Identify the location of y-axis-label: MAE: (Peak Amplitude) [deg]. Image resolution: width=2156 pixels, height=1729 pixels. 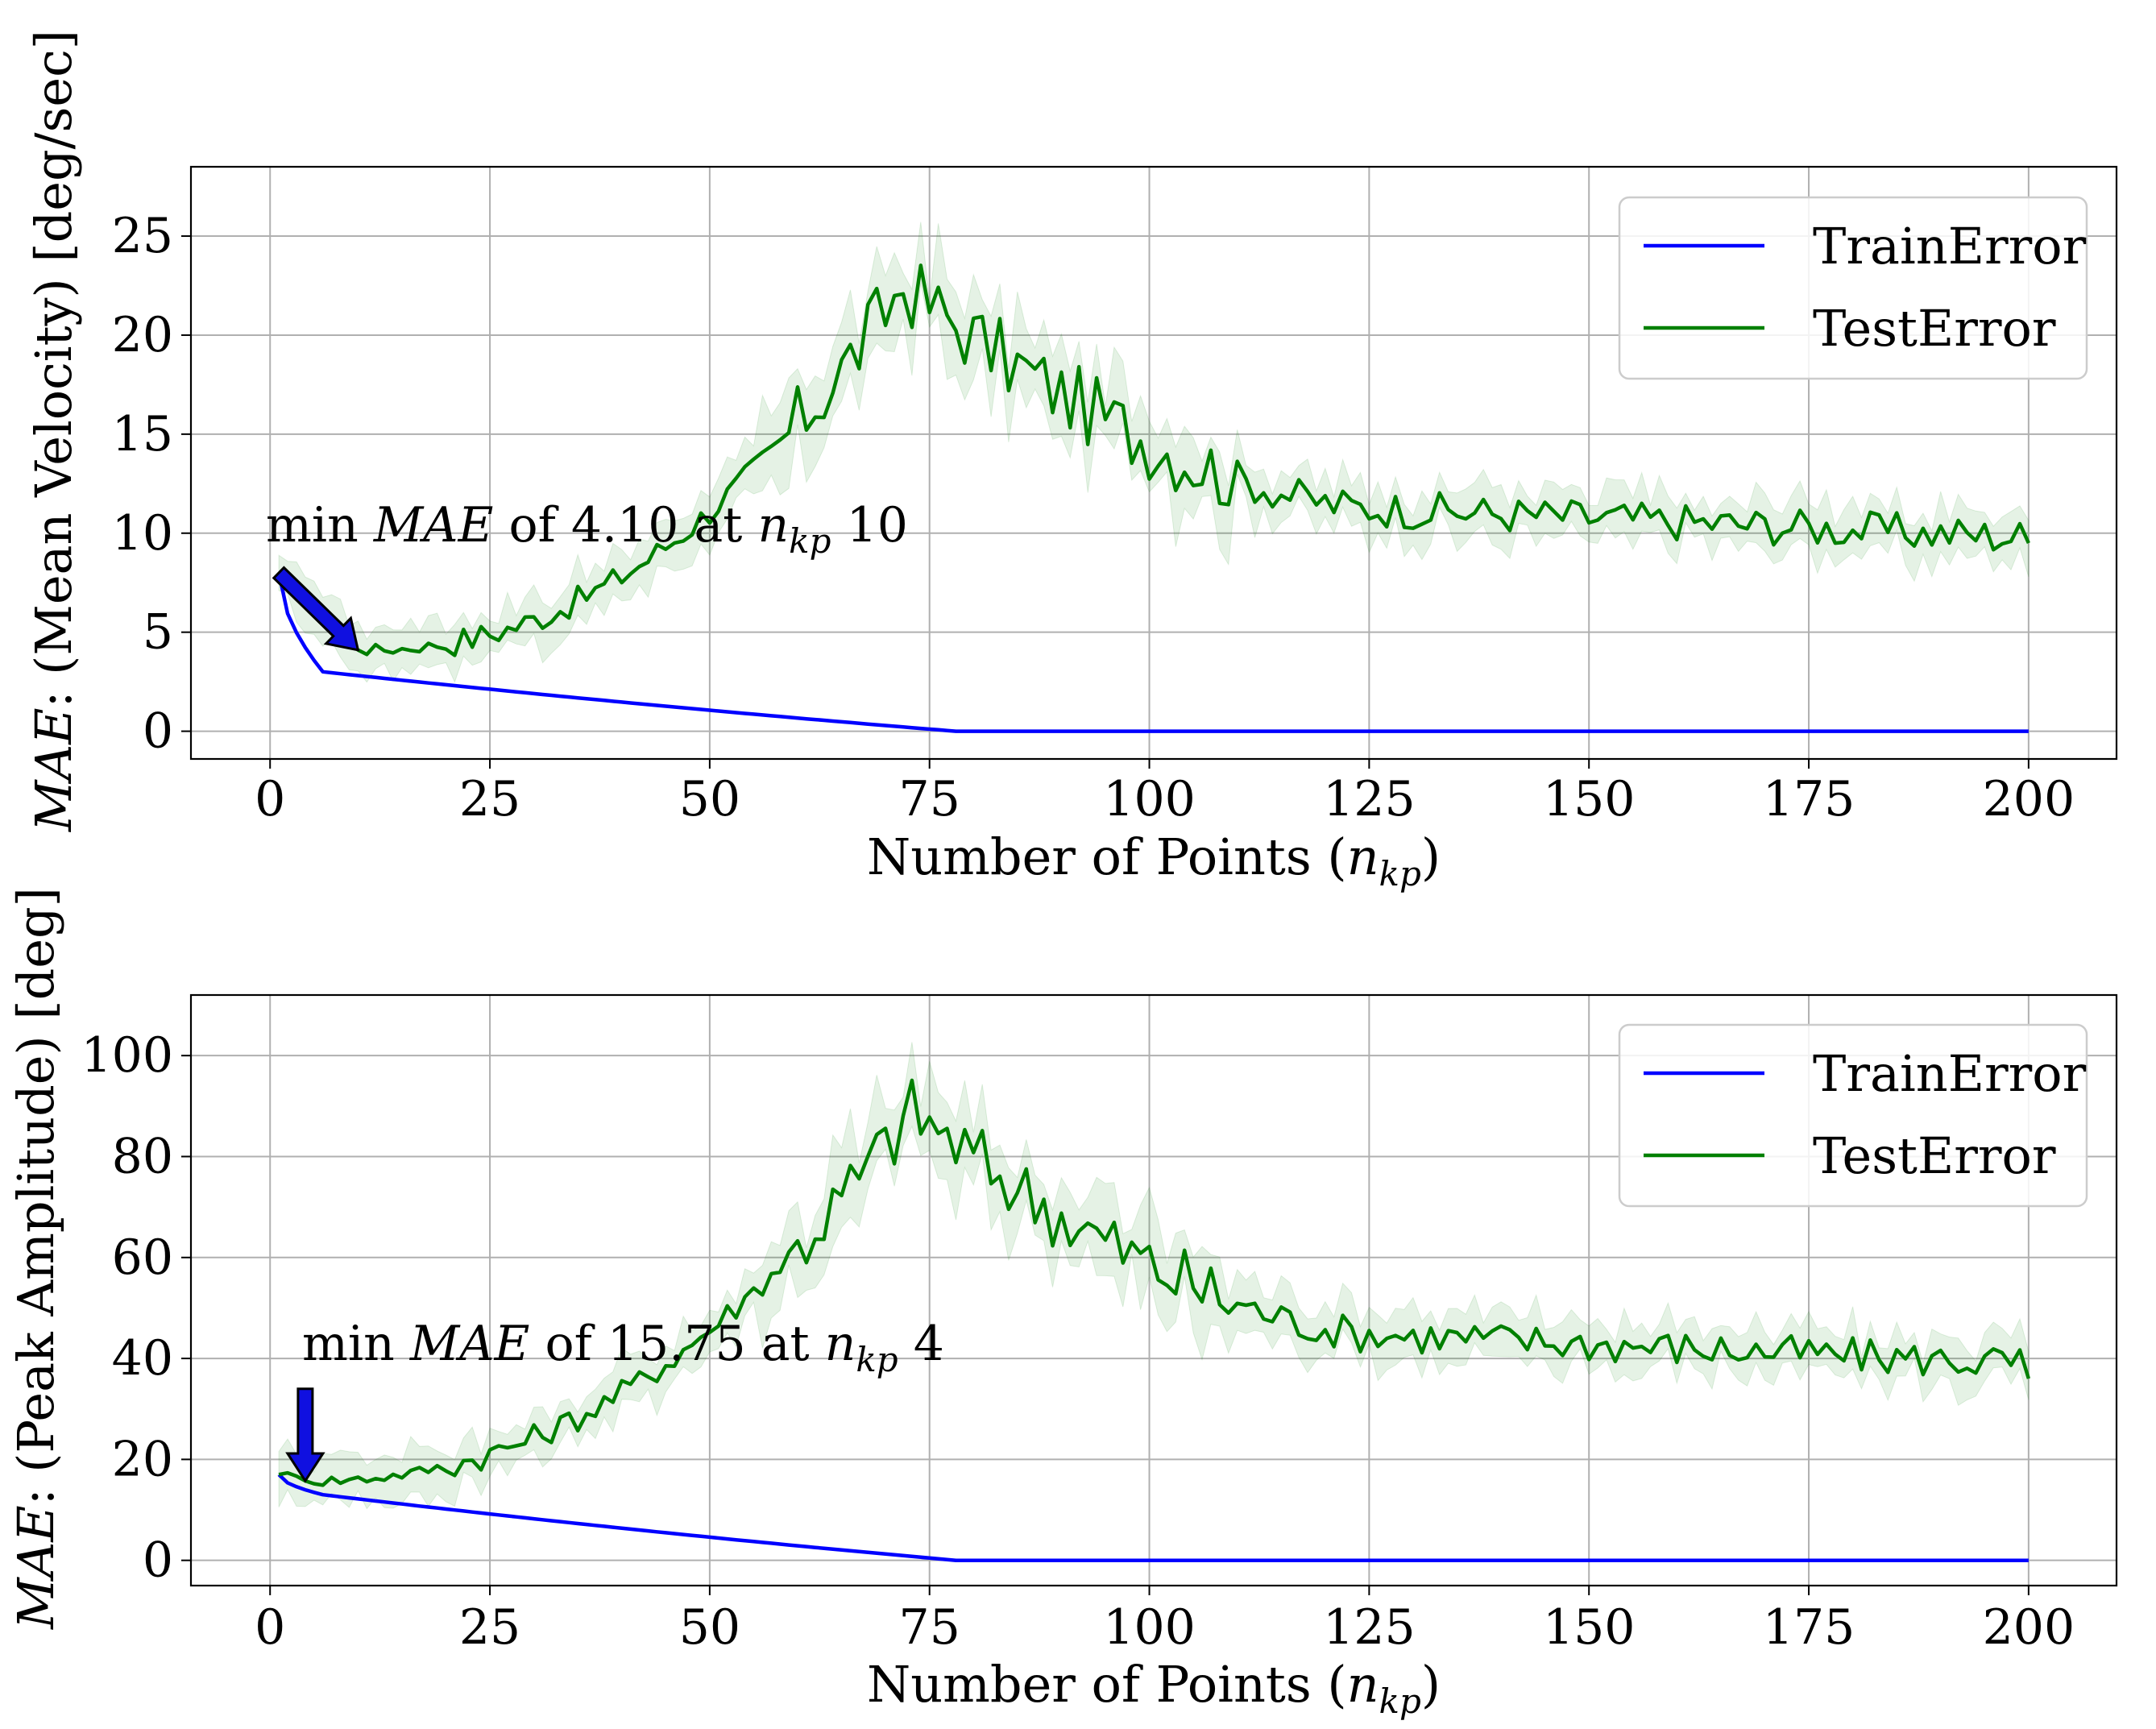
(35, 1259).